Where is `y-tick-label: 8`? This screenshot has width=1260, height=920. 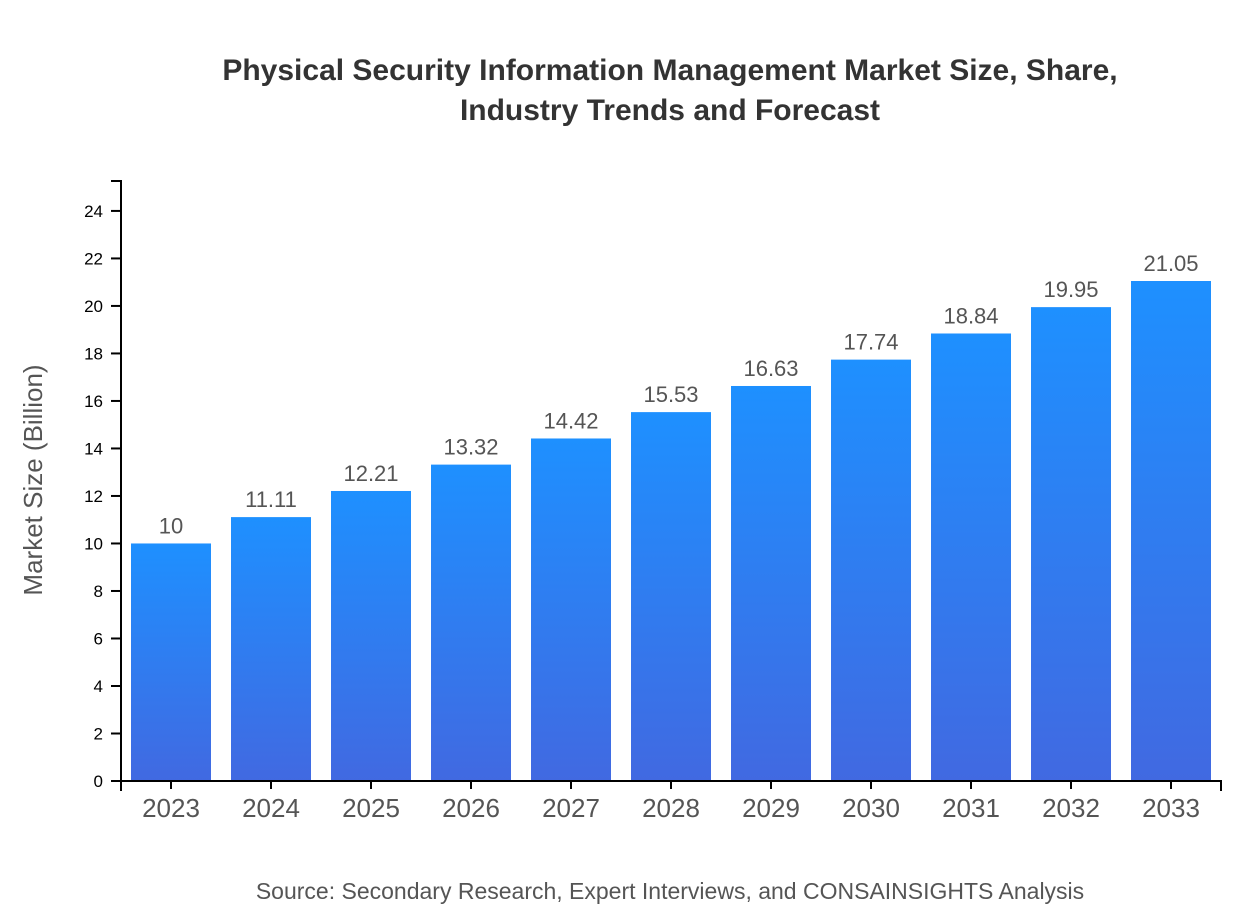
y-tick-label: 8 is located at coordinates (98, 591).